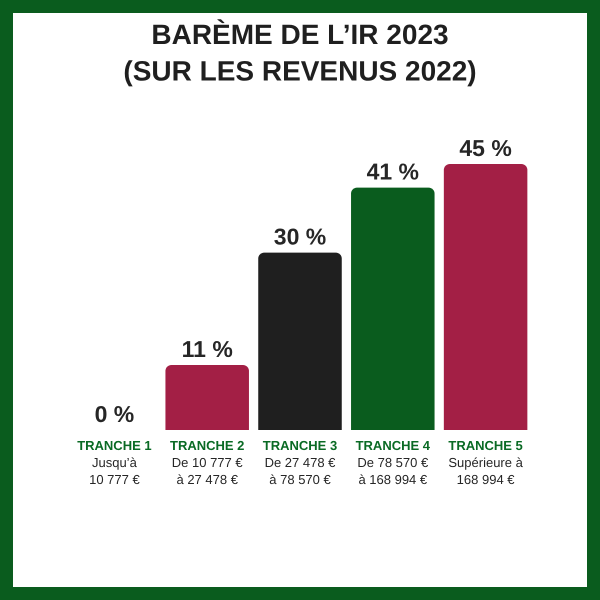 The height and width of the screenshot is (600, 600). What do you see at coordinates (114, 414) in the screenshot?
I see `data-label: 0 %` at bounding box center [114, 414].